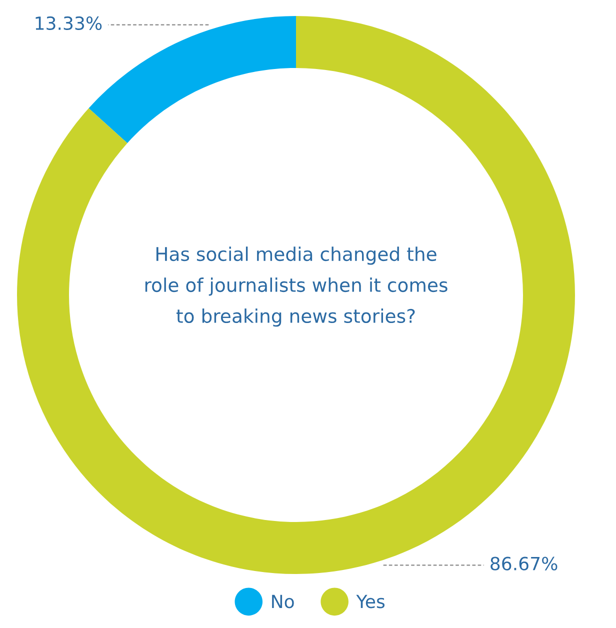 The height and width of the screenshot is (628, 616). Describe the element at coordinates (524, 563) in the screenshot. I see `data-label: 86.67%` at that location.